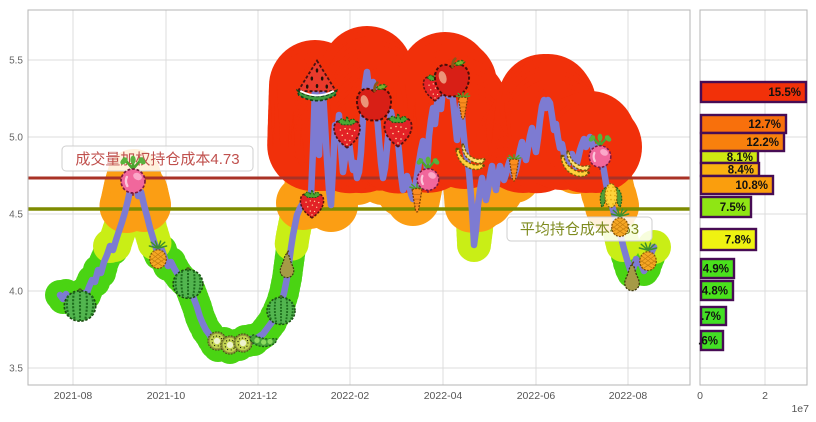 The height and width of the screenshot is (422, 816). What do you see at coordinates (536, 396) in the screenshot?
I see `x-axis-tick-label: 2022-06` at bounding box center [536, 396].